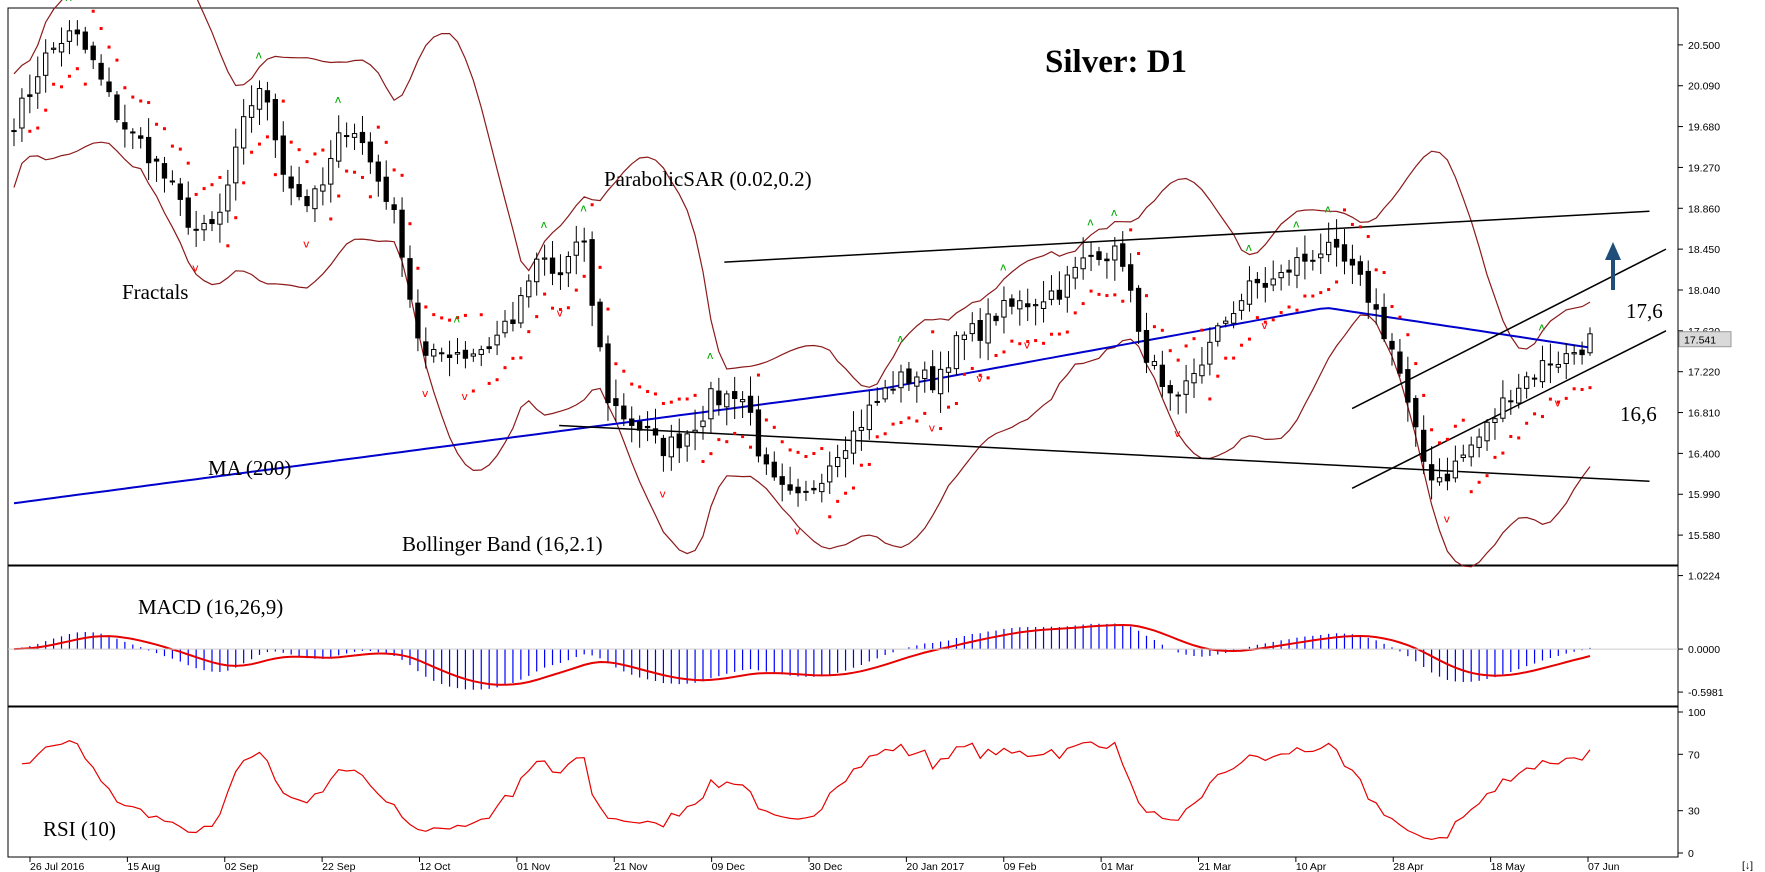 Image resolution: width=1765 pixels, height=872 pixels. Describe the element at coordinates (249, 468) in the screenshot. I see `ma-label: MA (200)` at that location.